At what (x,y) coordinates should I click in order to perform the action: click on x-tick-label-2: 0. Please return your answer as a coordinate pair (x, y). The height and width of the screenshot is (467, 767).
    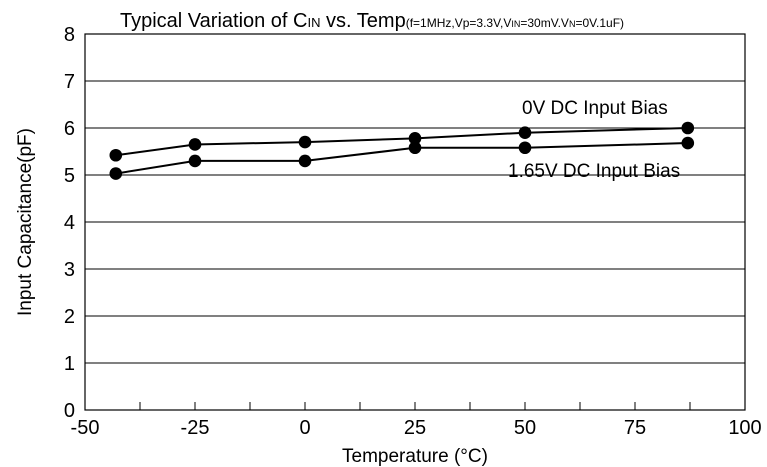
    Looking at the image, I should click on (304, 428).